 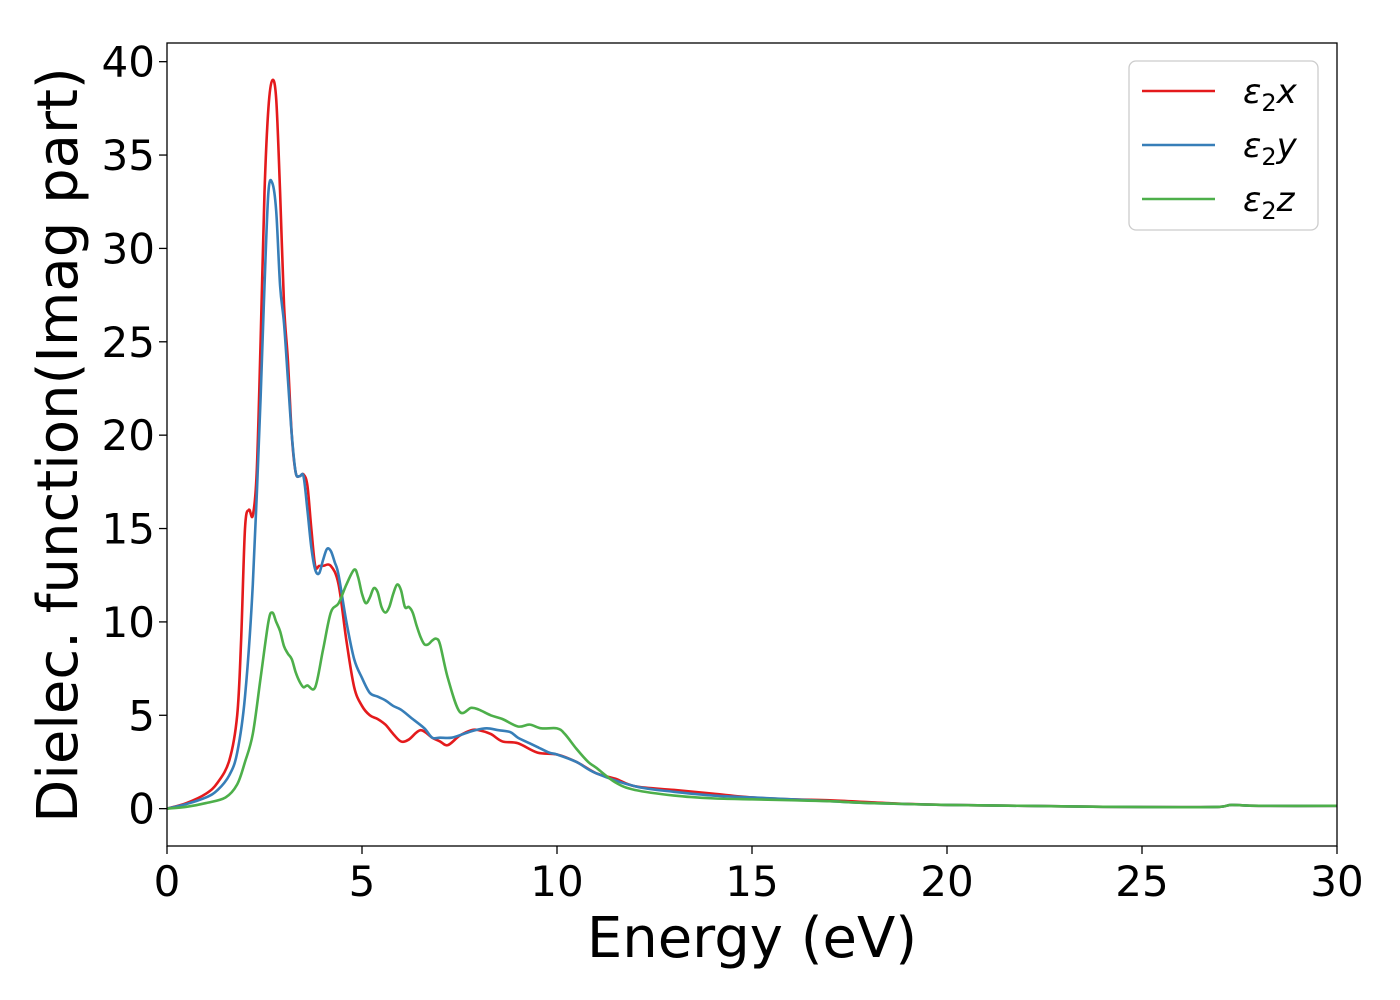 What do you see at coordinates (1141, 881) in the screenshot?
I see `x-tick-label: 25` at bounding box center [1141, 881].